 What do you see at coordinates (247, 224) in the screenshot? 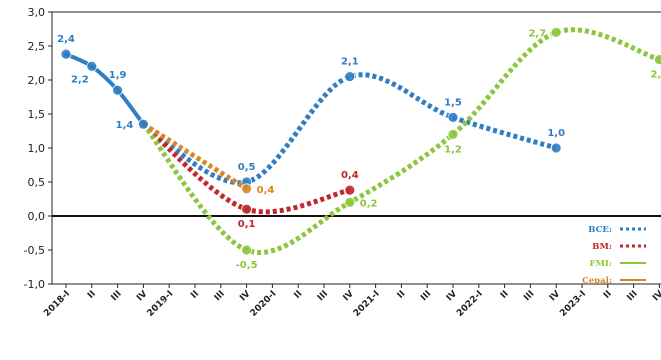
I see `data-label-bm: 0,1` at bounding box center [247, 224].